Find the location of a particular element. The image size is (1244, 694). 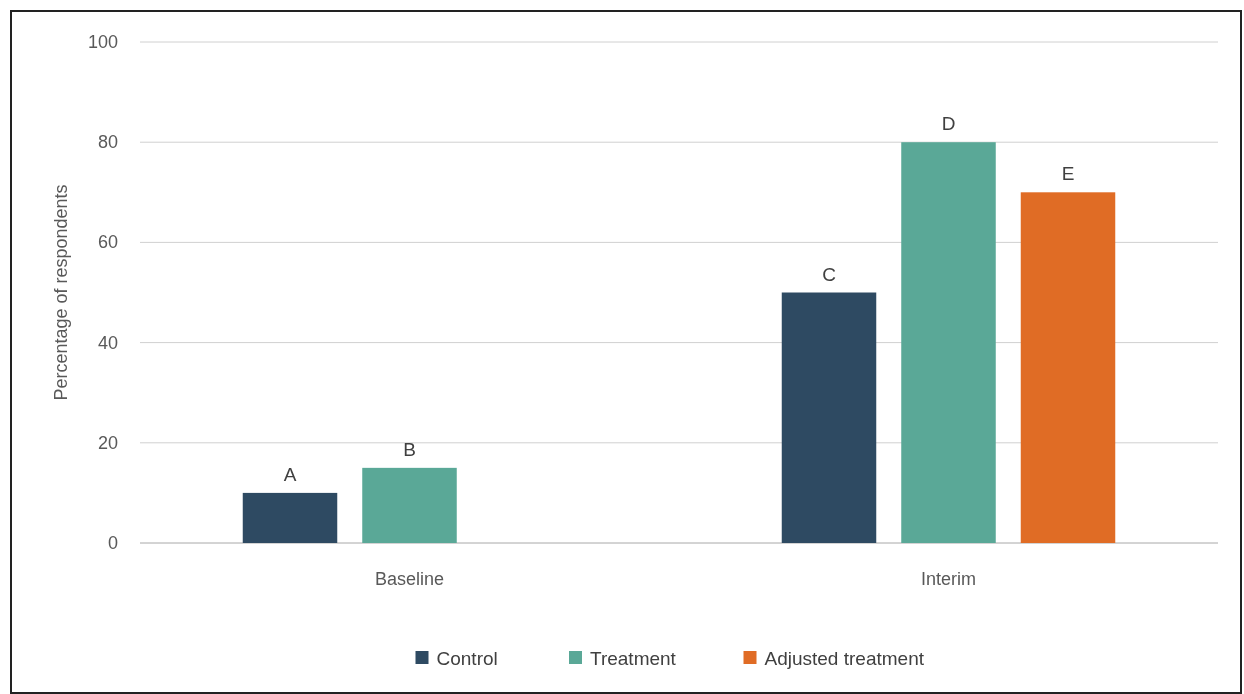

legend-label: Control is located at coordinates (467, 658).